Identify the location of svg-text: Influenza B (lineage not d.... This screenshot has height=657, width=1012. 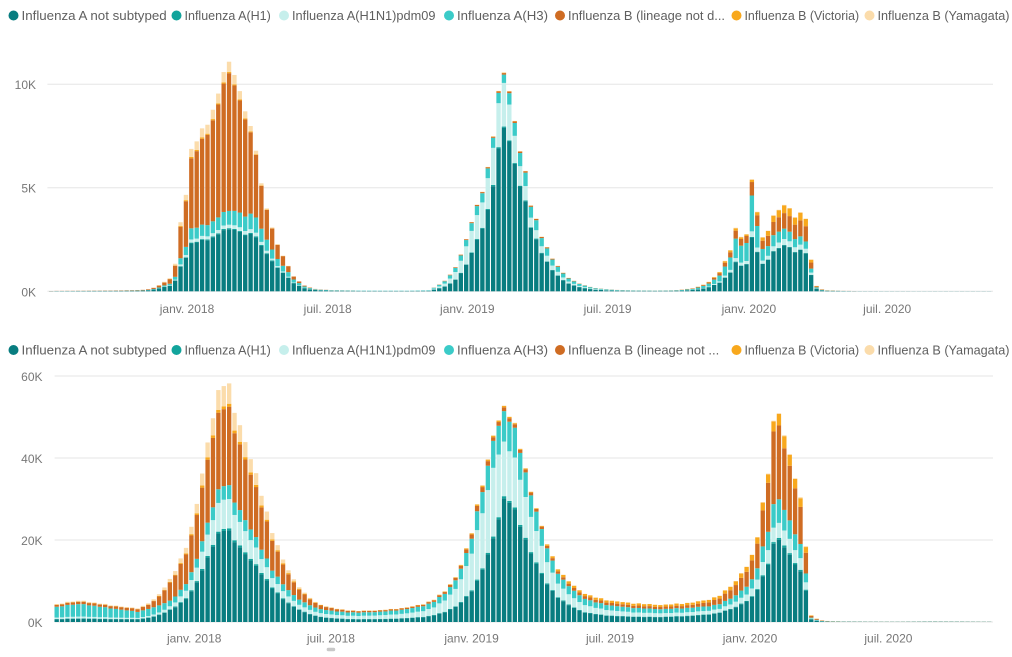
(646, 15).